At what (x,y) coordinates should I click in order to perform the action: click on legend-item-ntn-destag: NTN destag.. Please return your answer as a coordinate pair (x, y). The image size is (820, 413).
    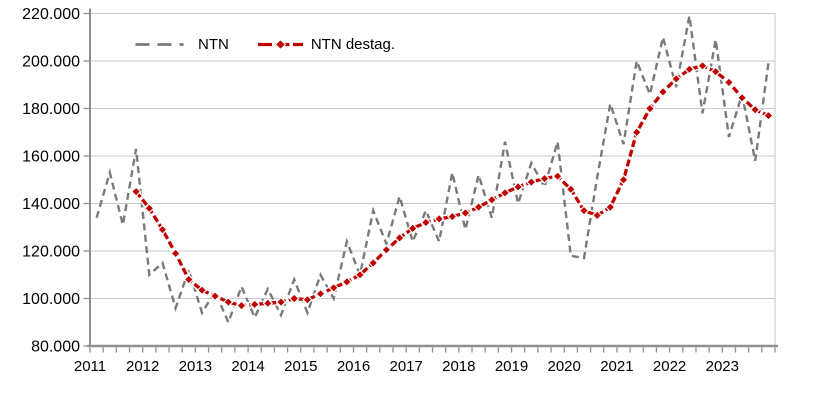
    Looking at the image, I should click on (326, 44).